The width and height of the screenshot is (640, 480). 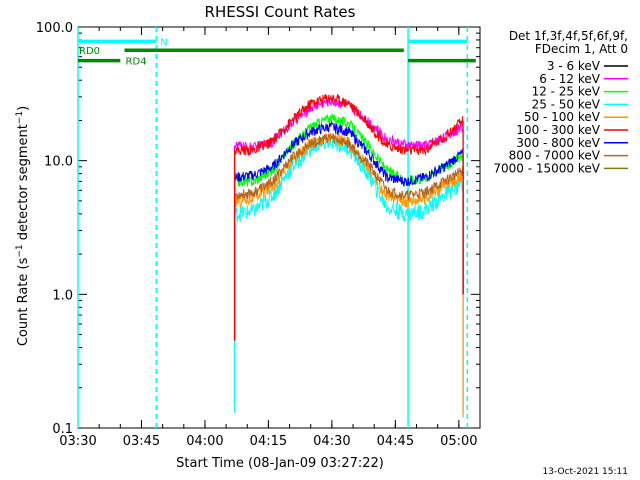 I want to click on footer-timestamp: 13-Oct-2021 15:11, so click(x=585, y=472).